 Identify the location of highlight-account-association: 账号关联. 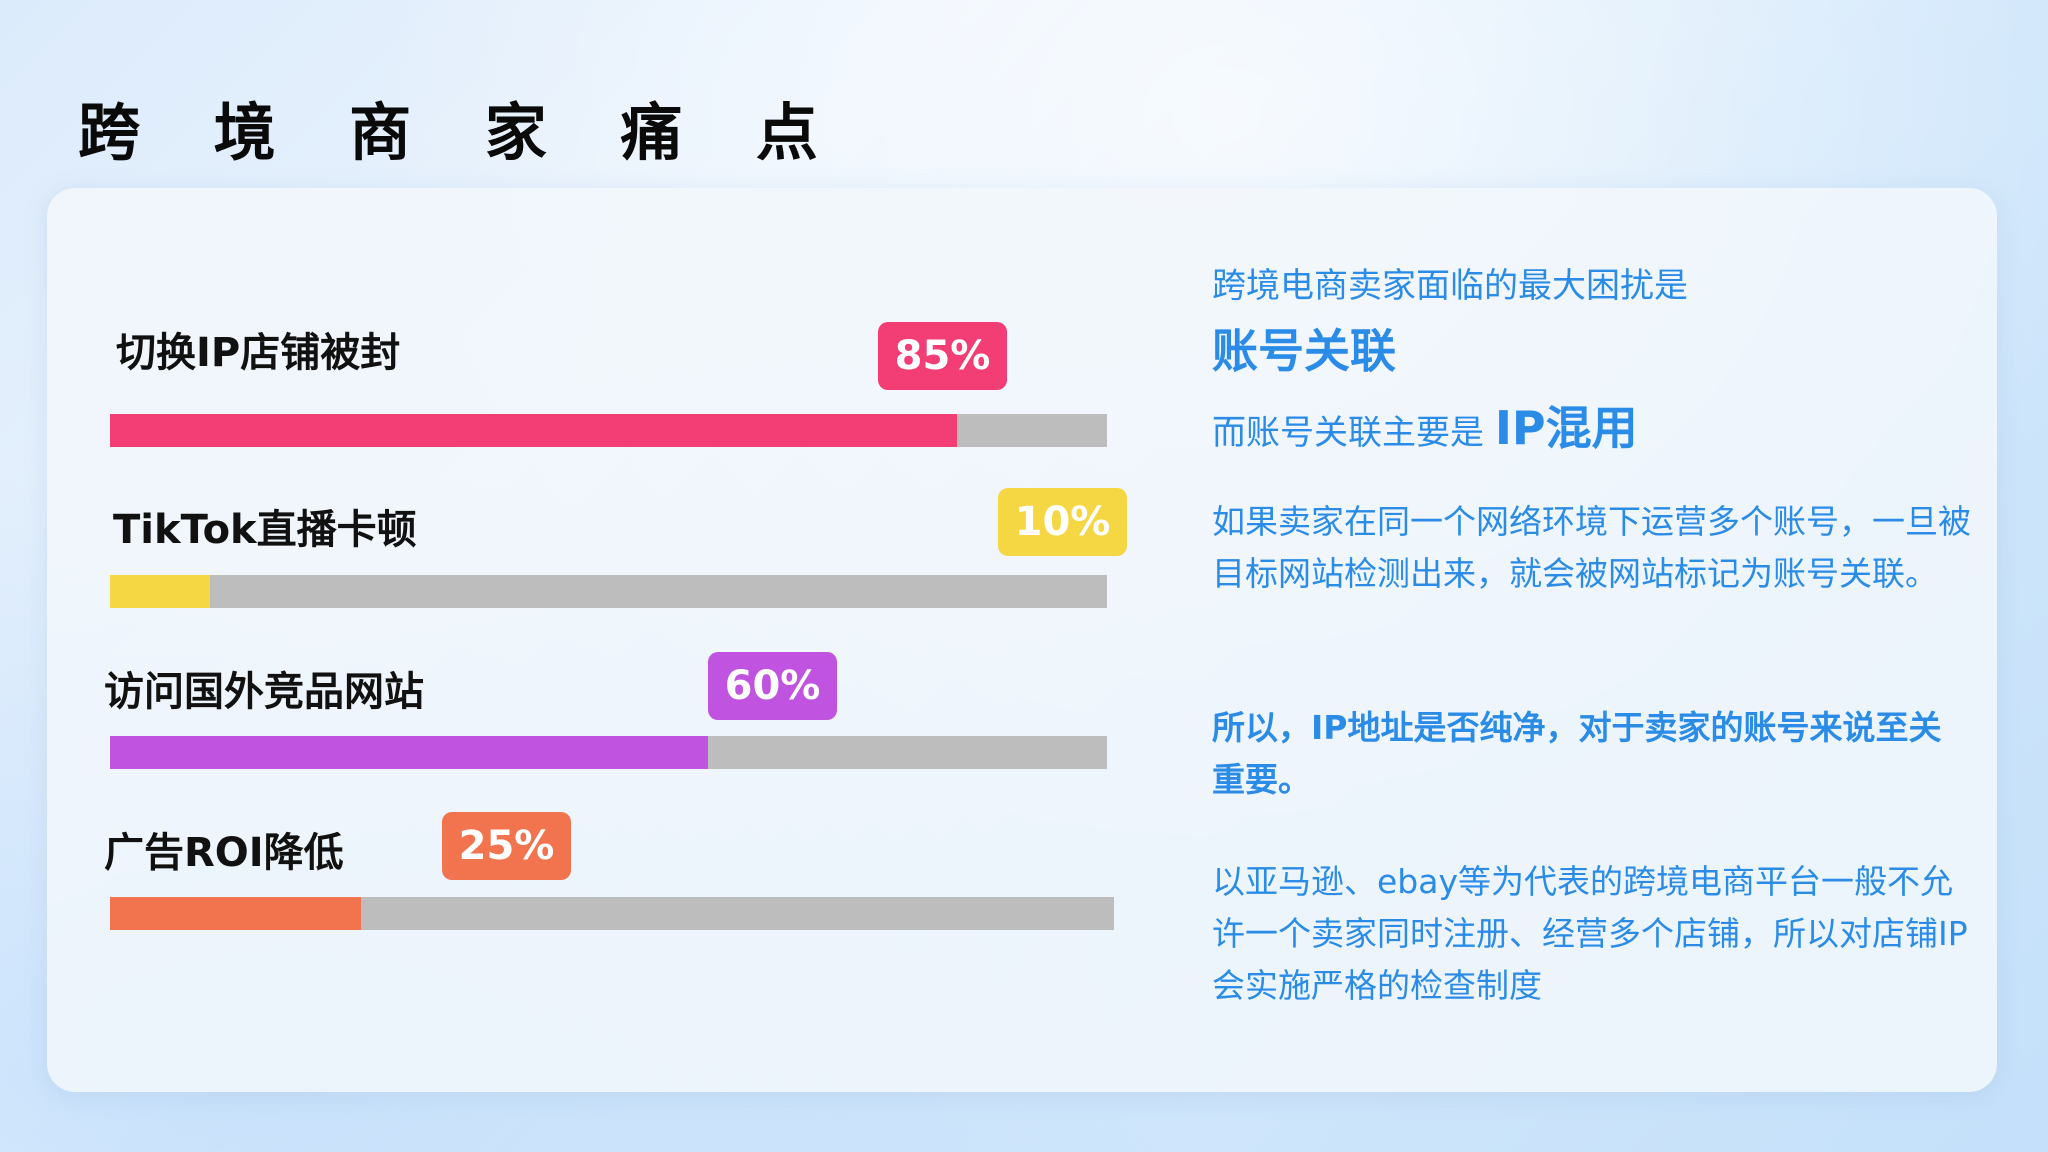
(1304, 351).